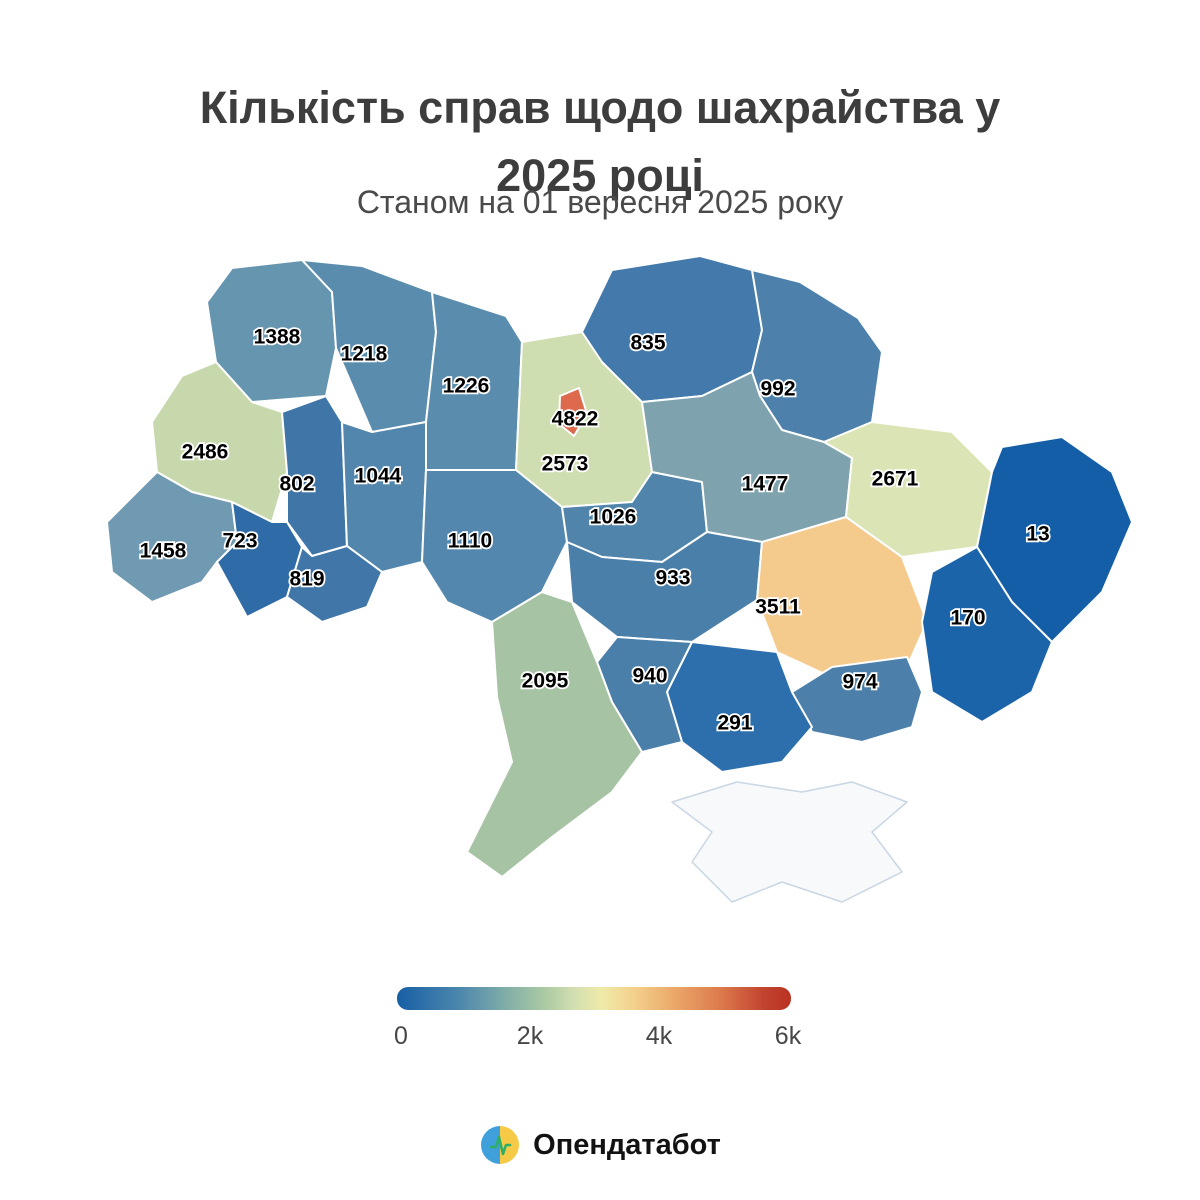  I want to click on region-chernivtsi-shape, so click(334, 584).